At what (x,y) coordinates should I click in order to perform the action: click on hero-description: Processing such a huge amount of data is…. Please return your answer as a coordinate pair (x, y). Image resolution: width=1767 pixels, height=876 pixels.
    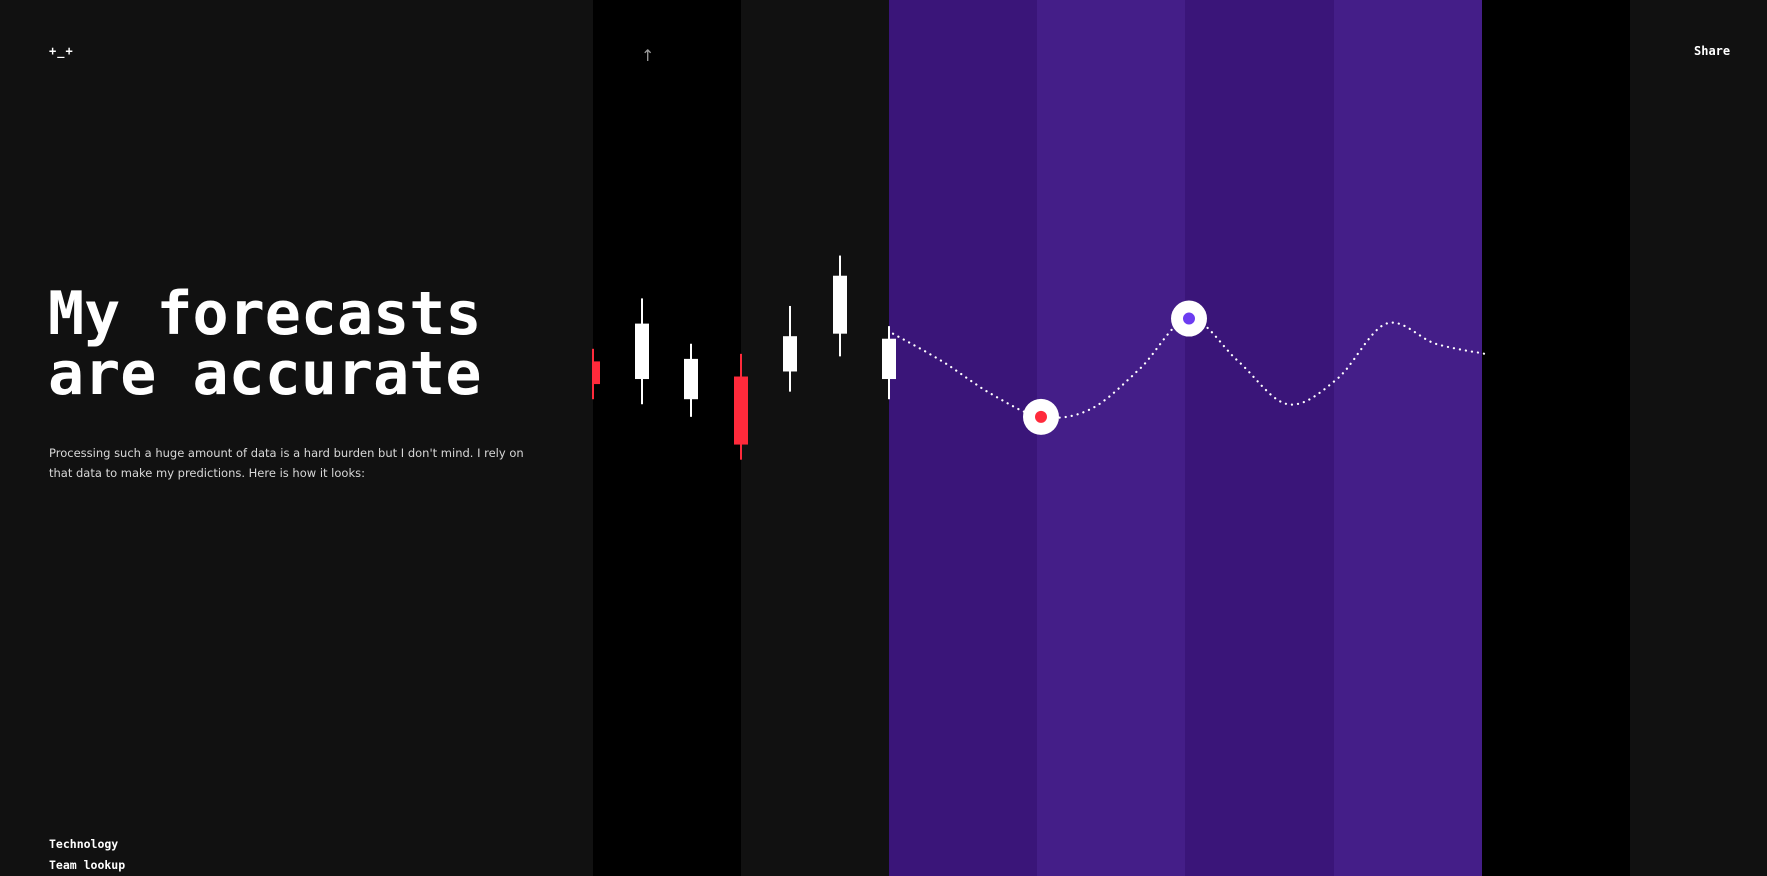
    Looking at the image, I should click on (286, 463).